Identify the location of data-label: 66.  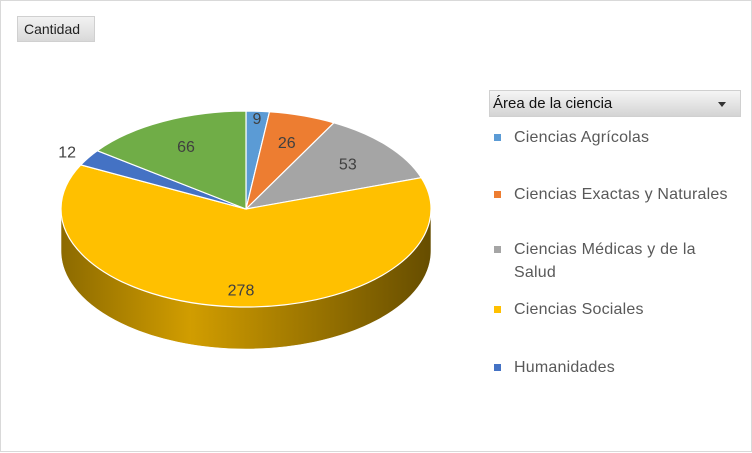
(186, 147).